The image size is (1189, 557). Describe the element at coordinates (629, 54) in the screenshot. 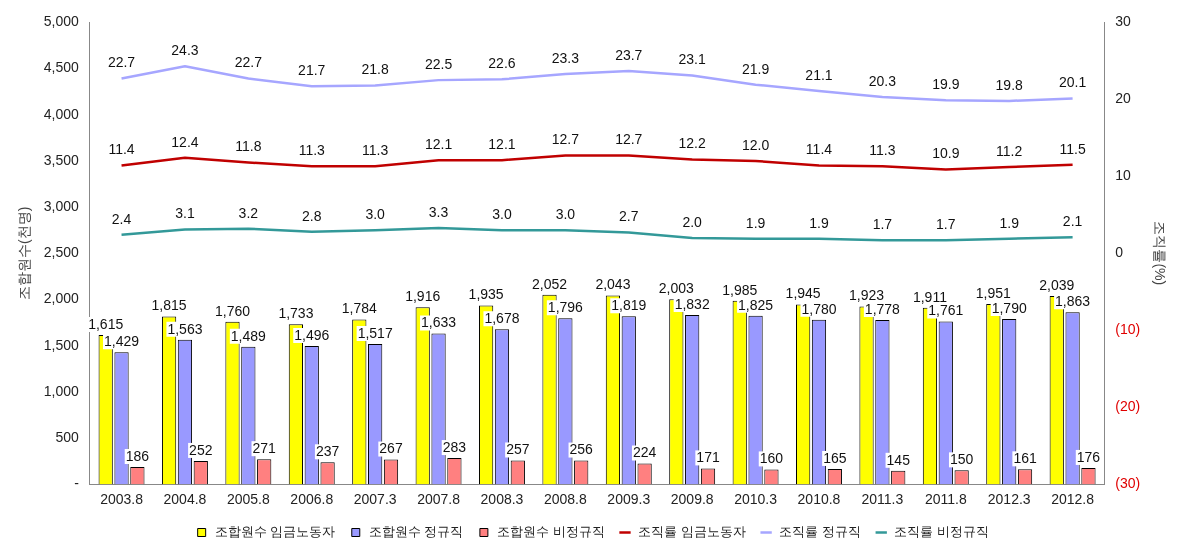

I see `data-label: 23.7` at that location.